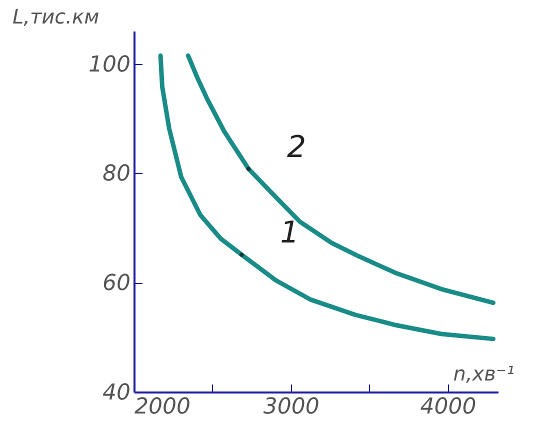  Describe the element at coordinates (296, 147) in the screenshot. I see `annotation: 2` at that location.